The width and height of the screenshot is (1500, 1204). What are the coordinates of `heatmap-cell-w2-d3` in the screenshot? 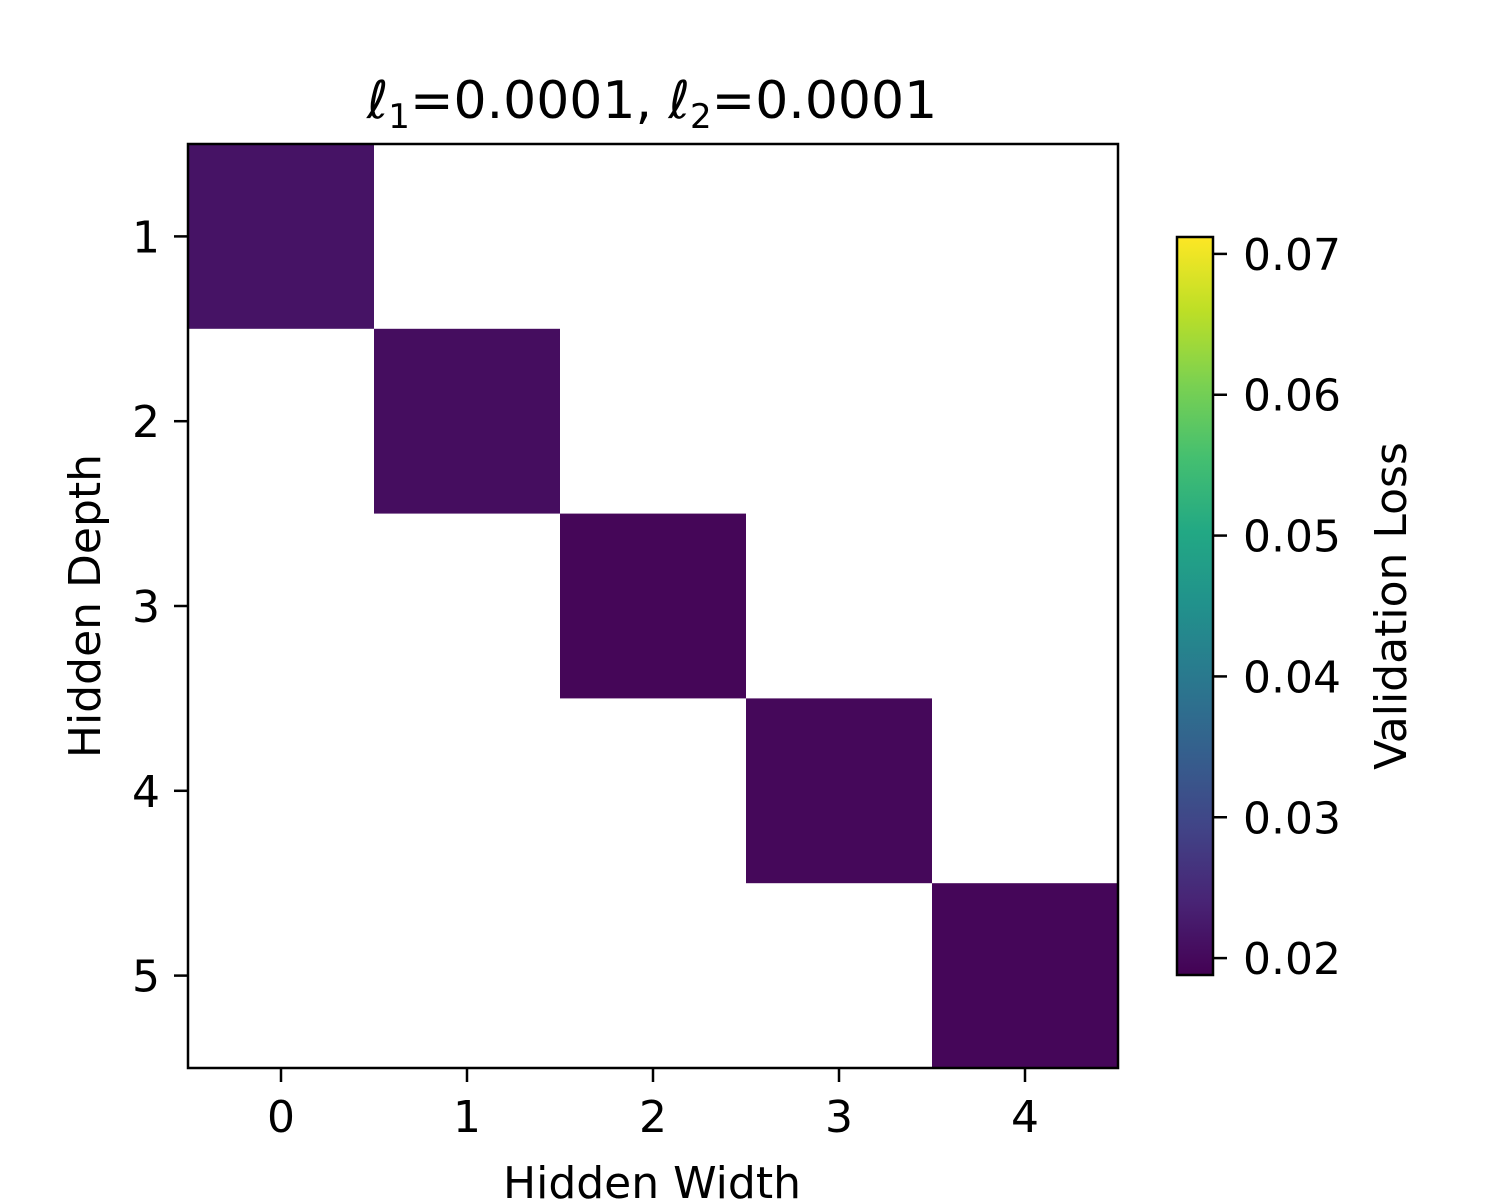 It's located at (653, 606).